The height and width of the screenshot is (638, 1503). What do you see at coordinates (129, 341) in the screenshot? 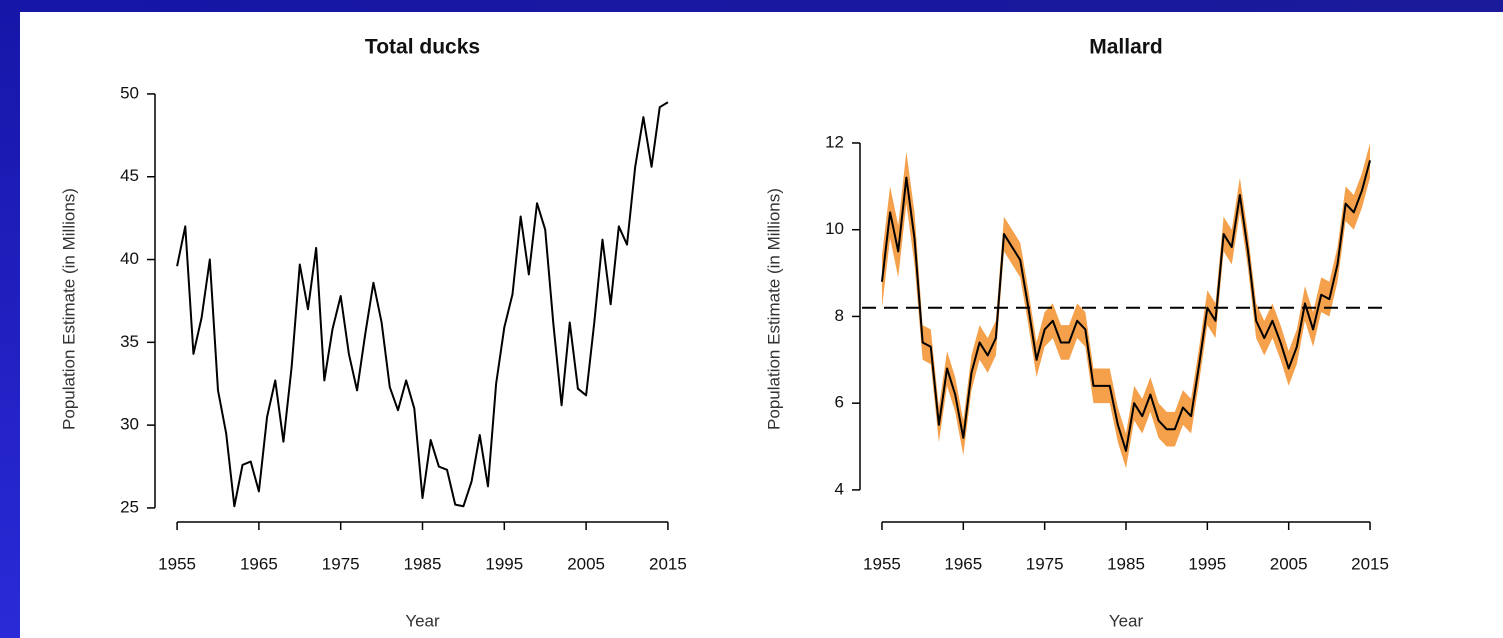
I see `y-tick-label: 35` at bounding box center [129, 341].